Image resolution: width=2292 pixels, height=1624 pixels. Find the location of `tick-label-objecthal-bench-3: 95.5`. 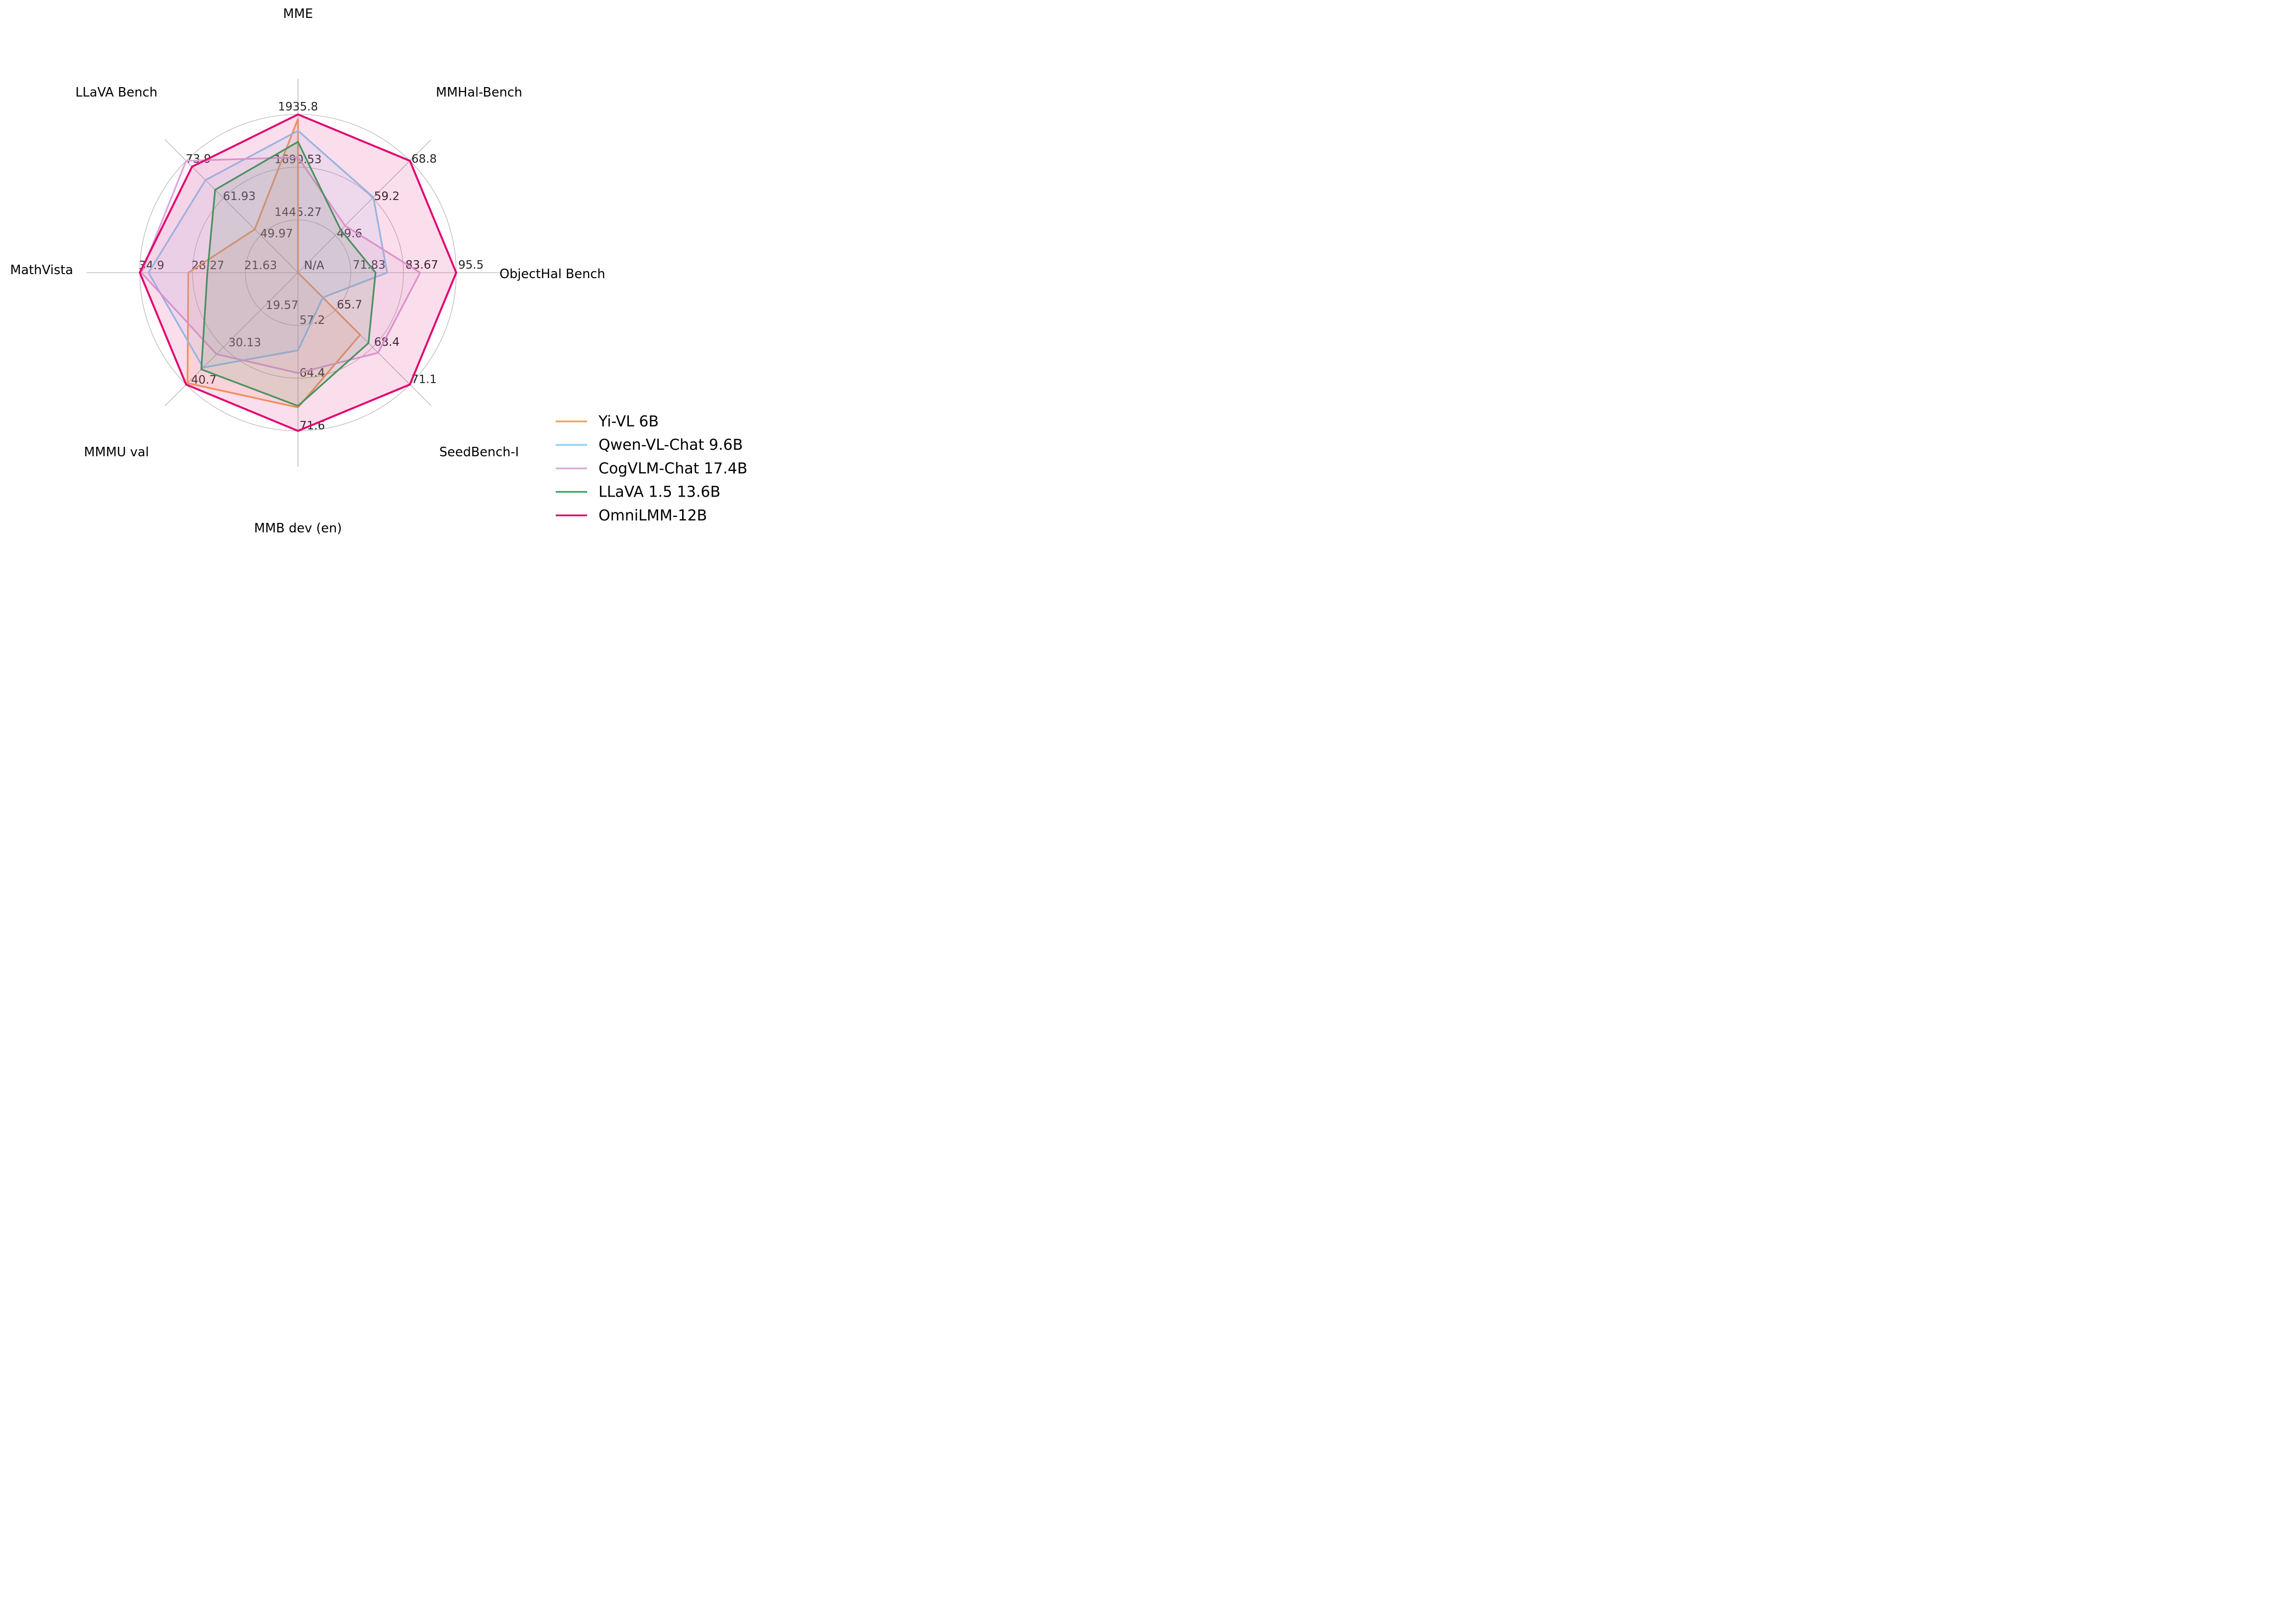

tick-label-objecthal-bench-3: 95.5 is located at coordinates (471, 266).